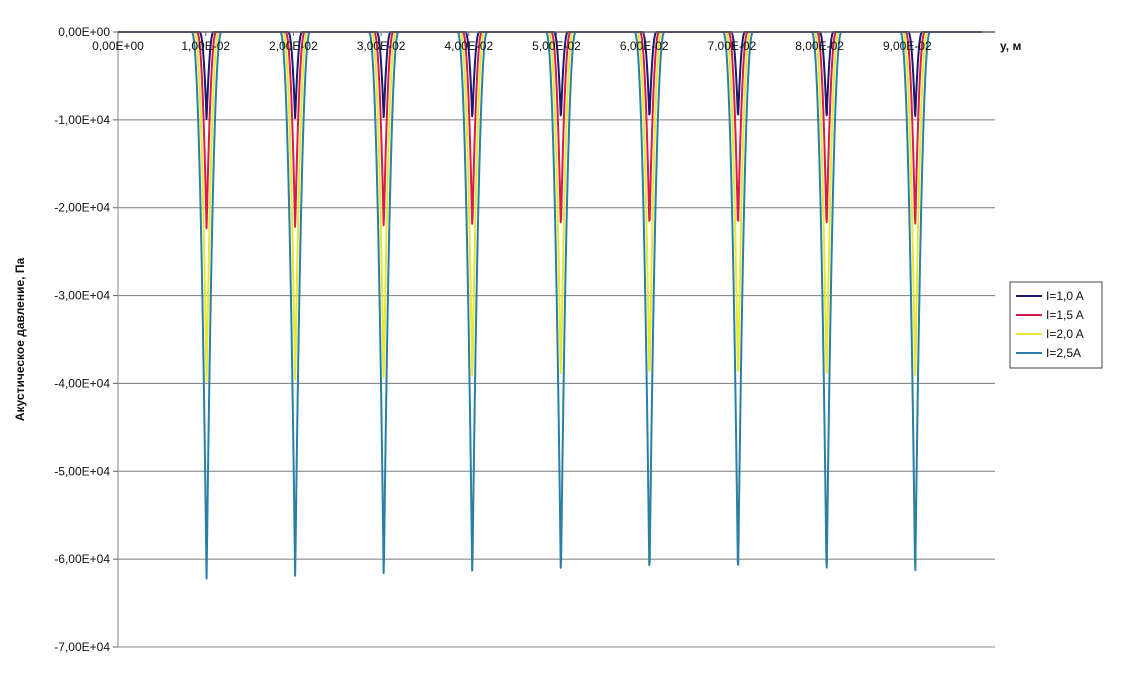 This screenshot has height=680, width=1122. I want to click on y-tick-label: 0,00E+00, so click(84, 32).